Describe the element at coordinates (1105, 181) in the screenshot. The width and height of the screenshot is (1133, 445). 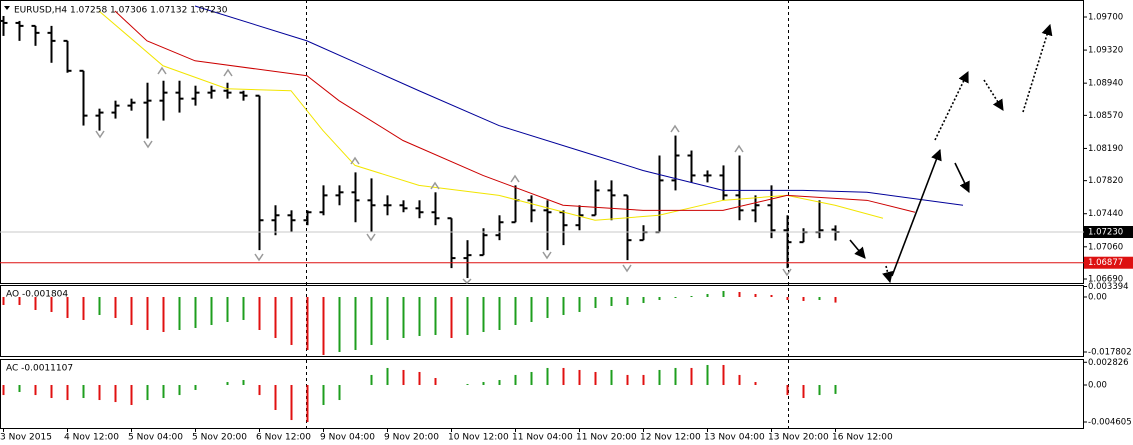
I see `y-tick-label: 1.07820` at that location.